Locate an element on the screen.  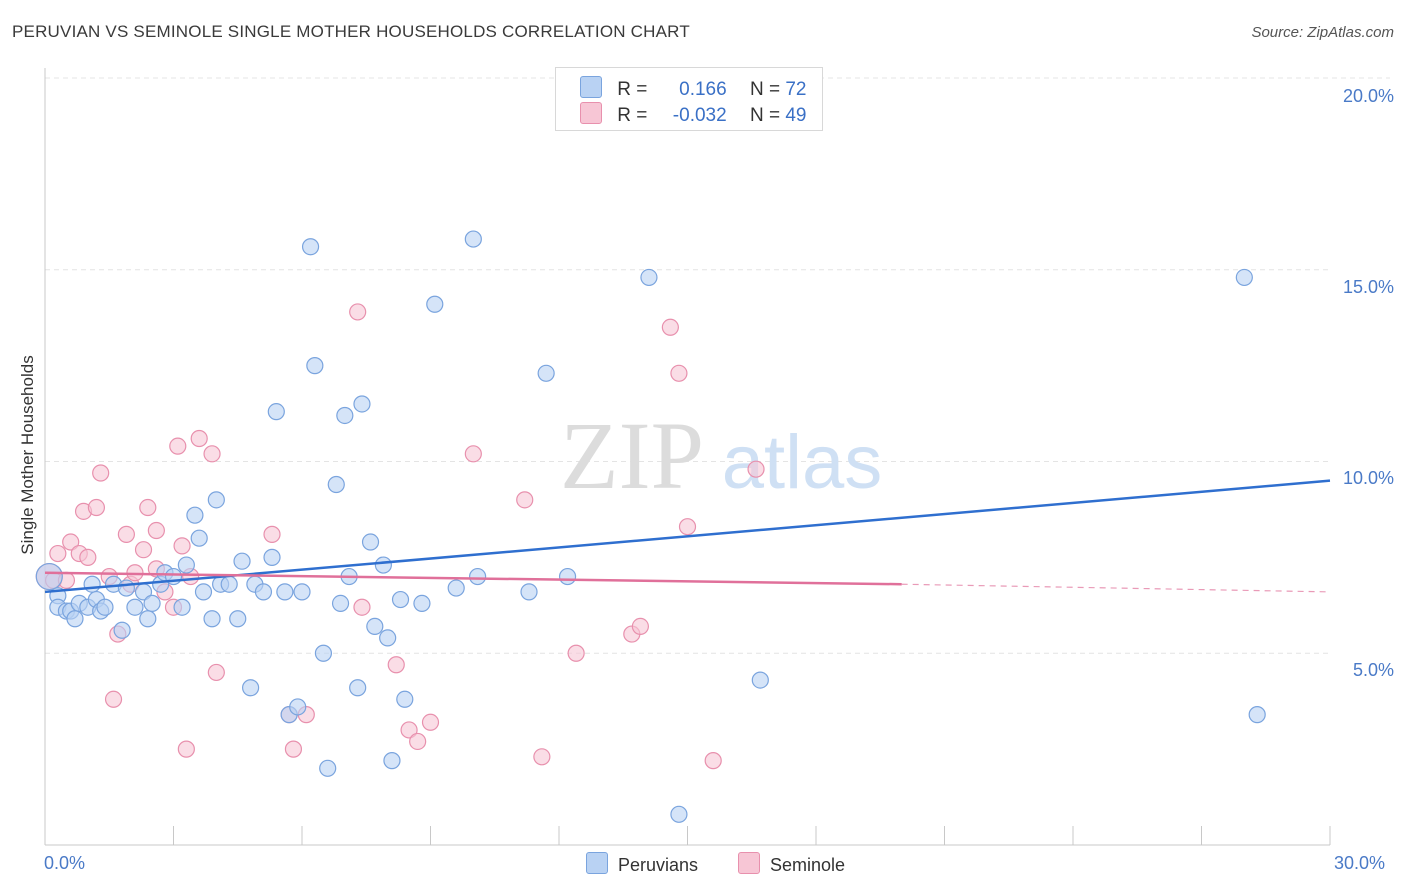
series-legend-seminole: Seminole is located at coordinates (791, 864).